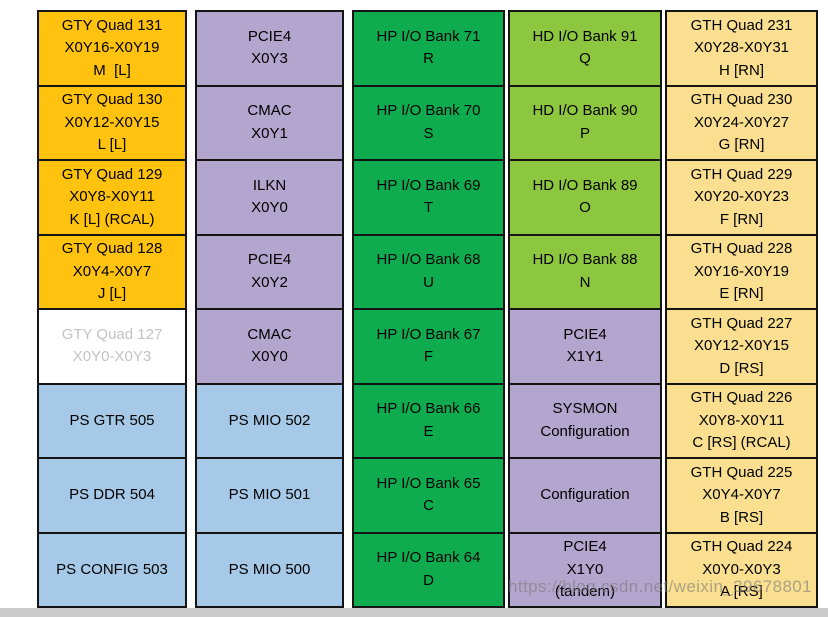  Describe the element at coordinates (428, 420) in the screenshot. I see `block-hp-io-bank-66: HP I/O Bank 66 E` at that location.